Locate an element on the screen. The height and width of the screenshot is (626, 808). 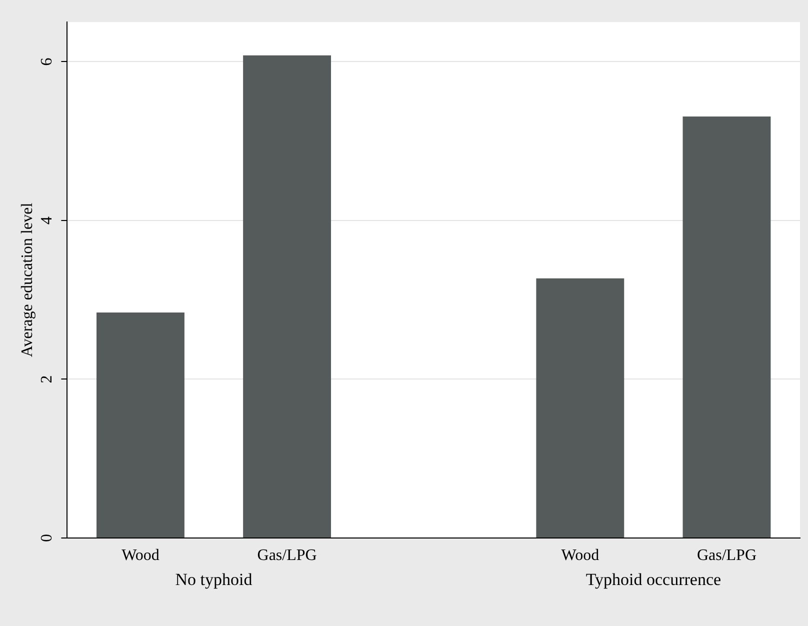
y-axis-title: Average education level is located at coordinates (27, 280).